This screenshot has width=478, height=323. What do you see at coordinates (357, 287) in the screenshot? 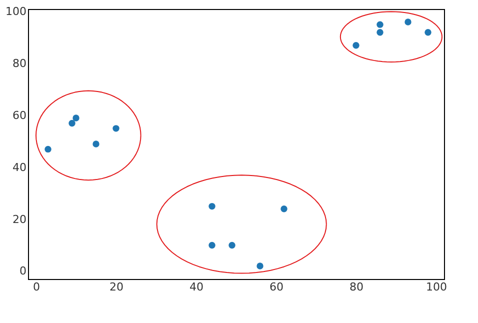
I see `x-tick-label: 80` at bounding box center [357, 287].